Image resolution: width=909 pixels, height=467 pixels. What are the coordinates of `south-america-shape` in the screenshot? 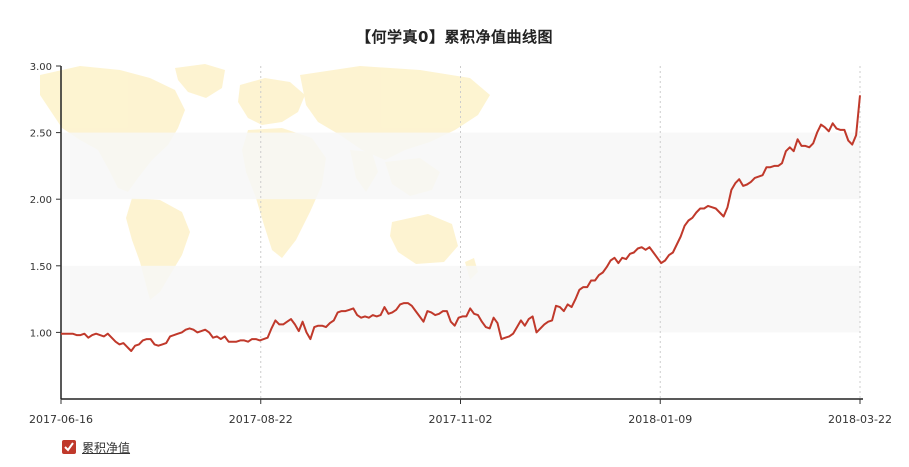 It's located at (158, 249).